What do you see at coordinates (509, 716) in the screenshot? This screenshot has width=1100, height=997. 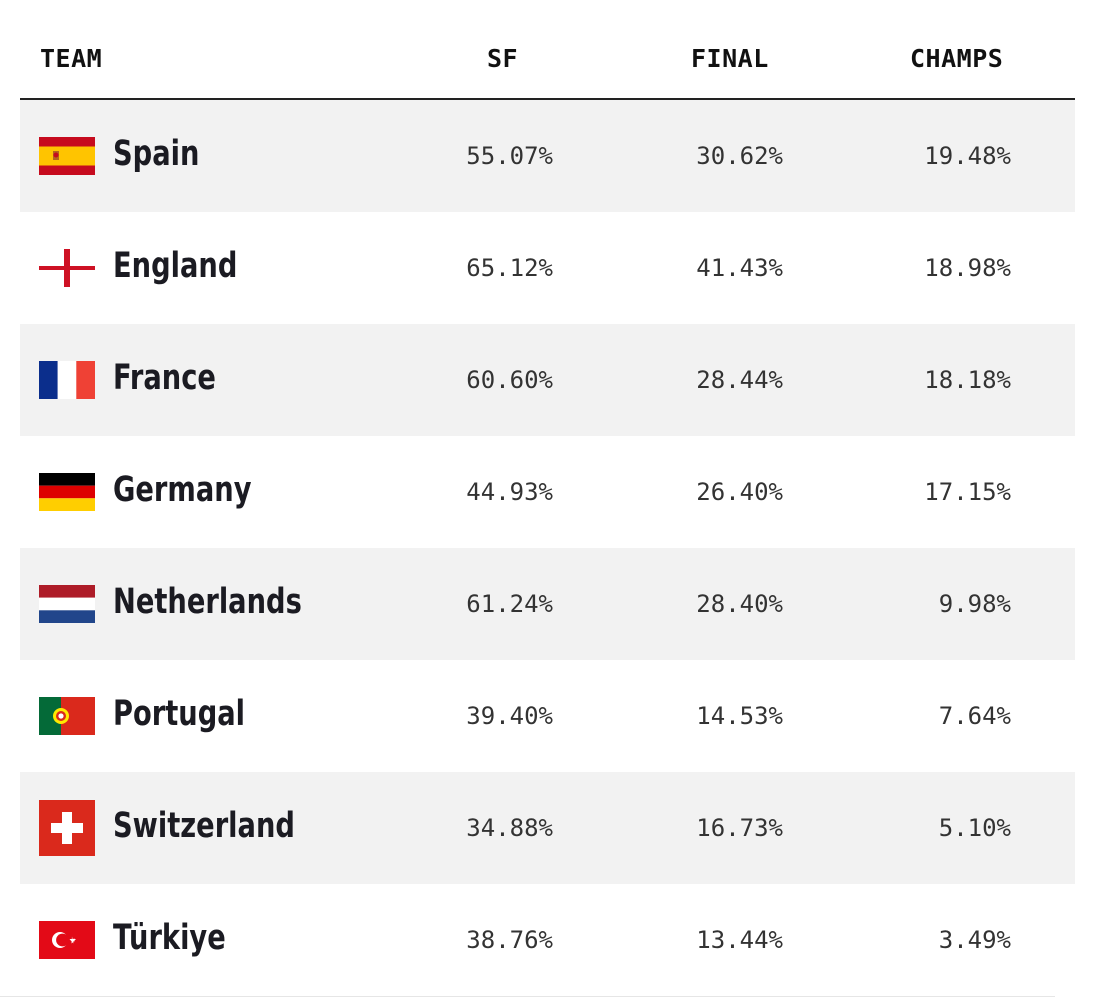 I see `sf-value: 39.40%` at bounding box center [509, 716].